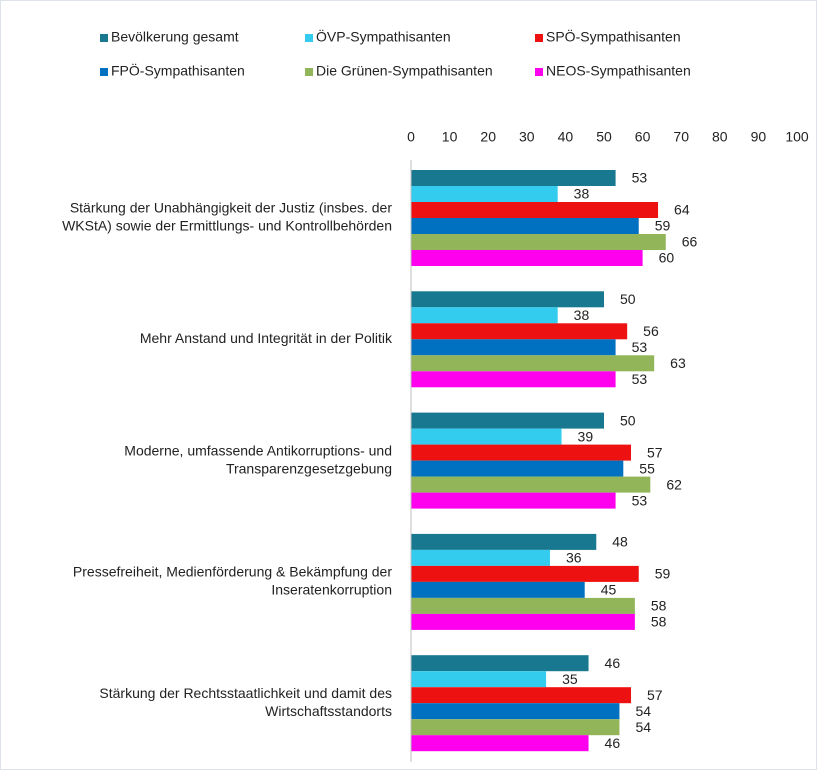  I want to click on x-tick-label: 0, so click(411, 137).